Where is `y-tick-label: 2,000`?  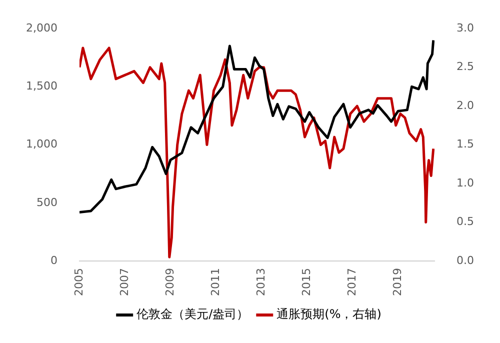 y-tick-label: 2,000 is located at coordinates (42, 27).